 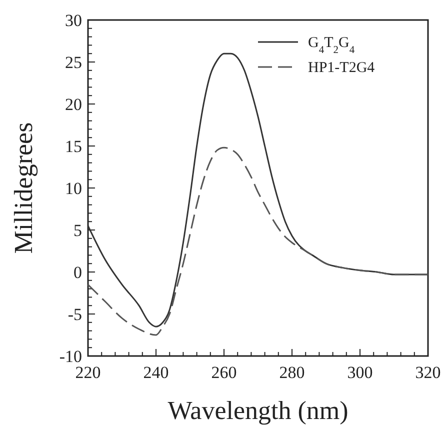 I want to click on x-tick-label: 280, so click(x=292, y=372).